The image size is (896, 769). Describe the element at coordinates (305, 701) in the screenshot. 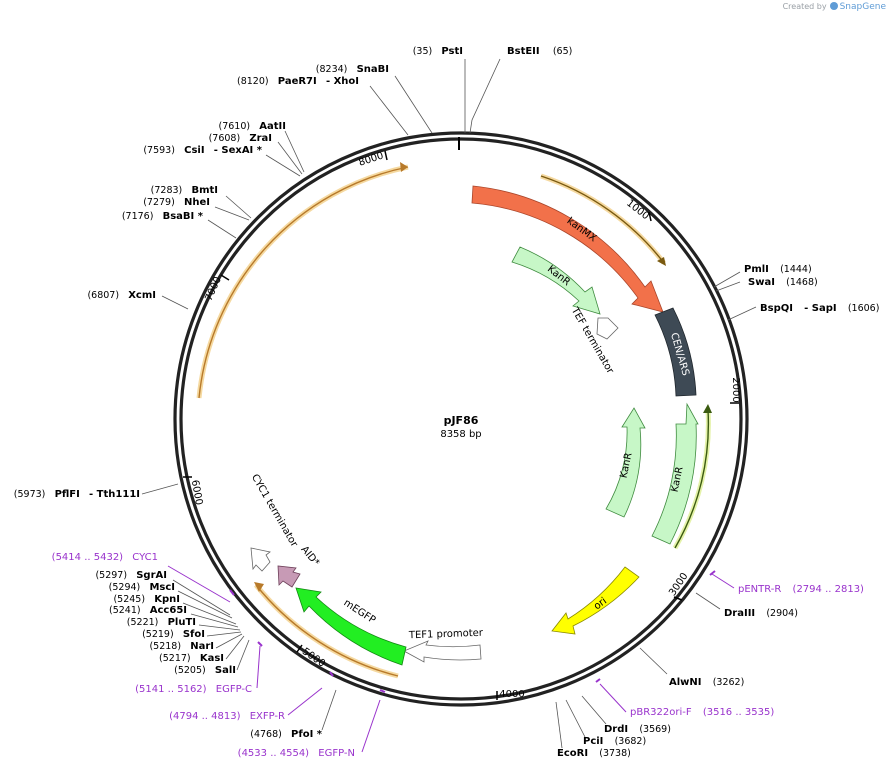

I see `primer-leader-exfp-r` at that location.